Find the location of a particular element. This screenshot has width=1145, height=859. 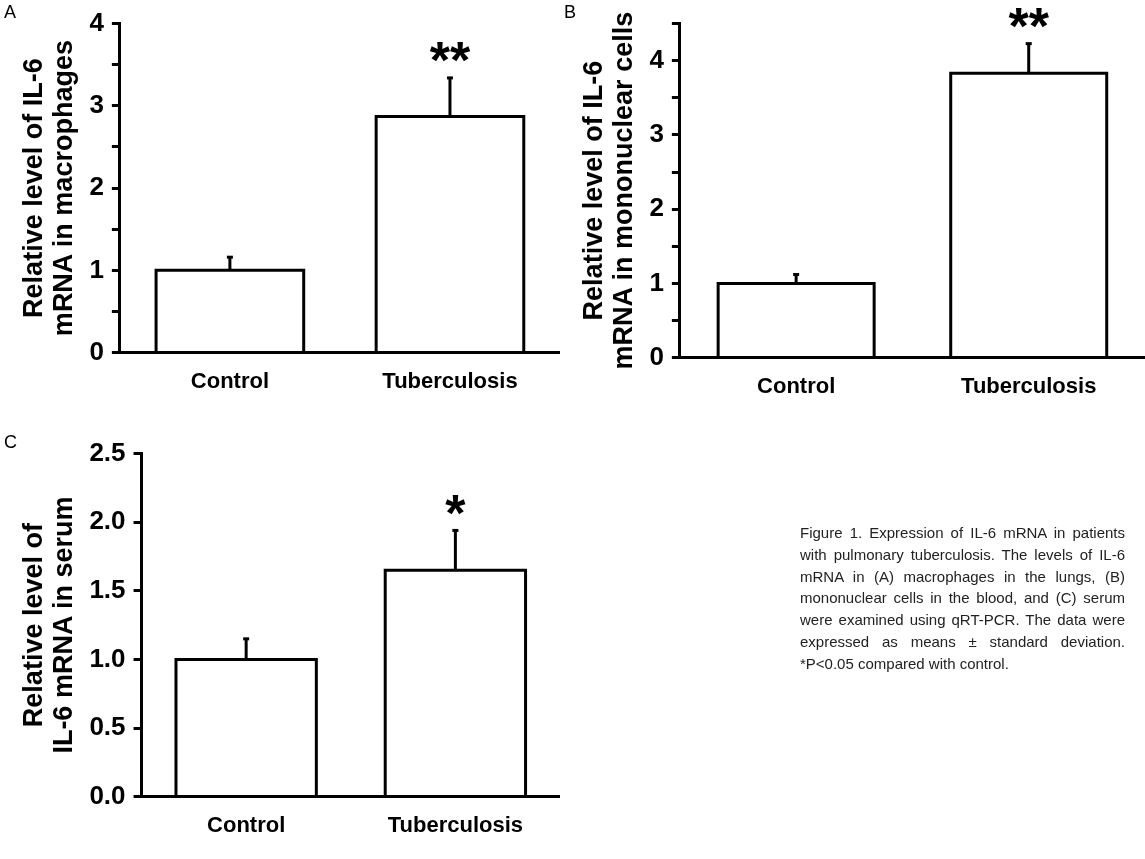

chart-title: A is located at coordinates (10, 12).